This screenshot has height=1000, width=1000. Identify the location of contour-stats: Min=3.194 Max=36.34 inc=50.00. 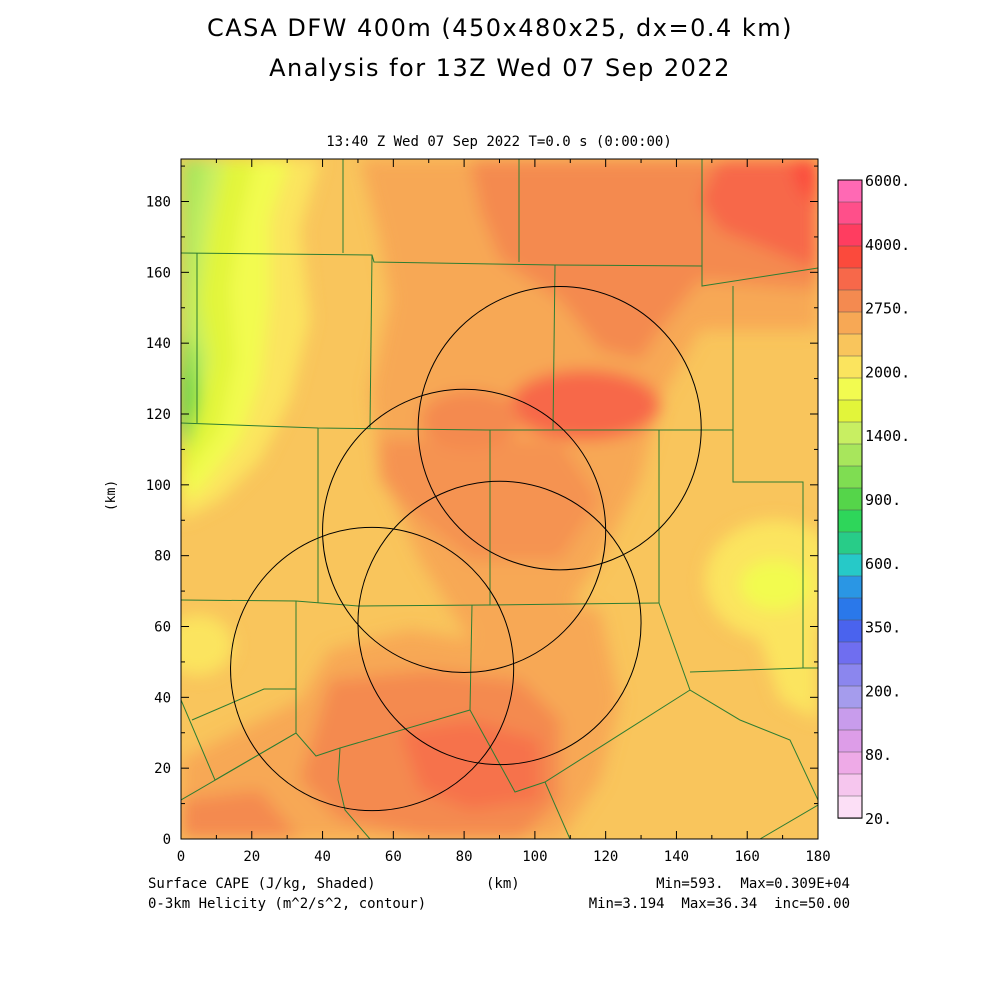
(719, 904).